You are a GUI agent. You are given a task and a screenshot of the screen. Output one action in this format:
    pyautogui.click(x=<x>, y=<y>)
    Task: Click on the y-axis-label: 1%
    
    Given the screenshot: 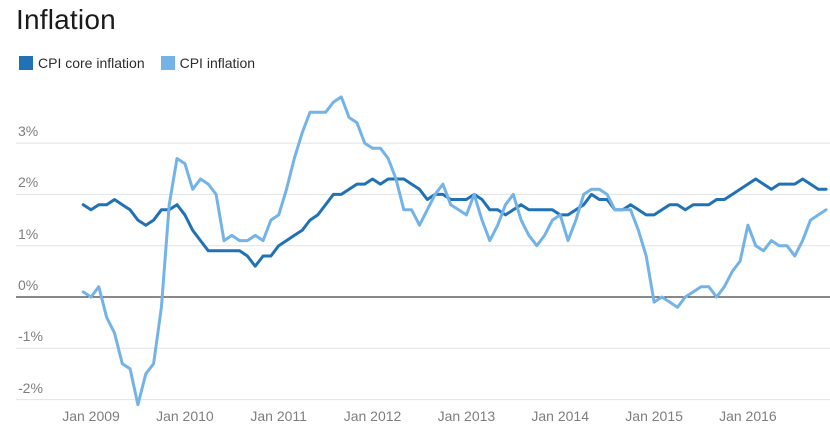 What is the action you would take?
    pyautogui.click(x=28, y=233)
    